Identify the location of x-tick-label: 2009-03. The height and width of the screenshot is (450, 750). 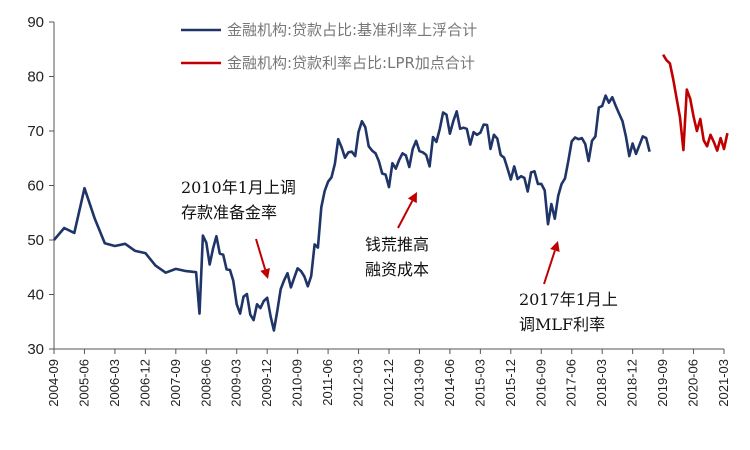
(236, 383).